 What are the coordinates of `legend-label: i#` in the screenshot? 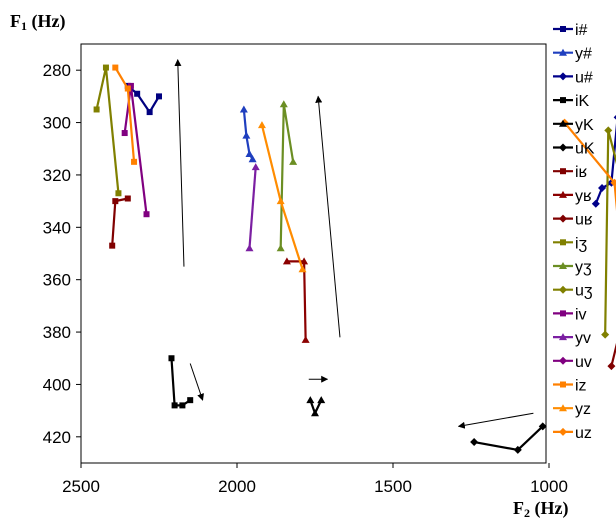 It's located at (581, 30).